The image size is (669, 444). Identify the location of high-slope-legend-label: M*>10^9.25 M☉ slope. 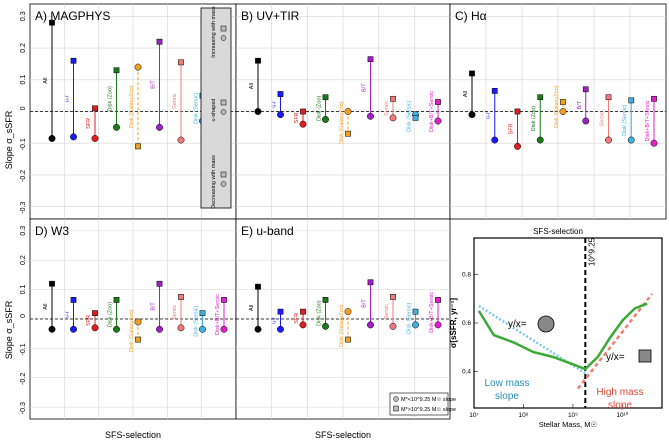
(428, 409).